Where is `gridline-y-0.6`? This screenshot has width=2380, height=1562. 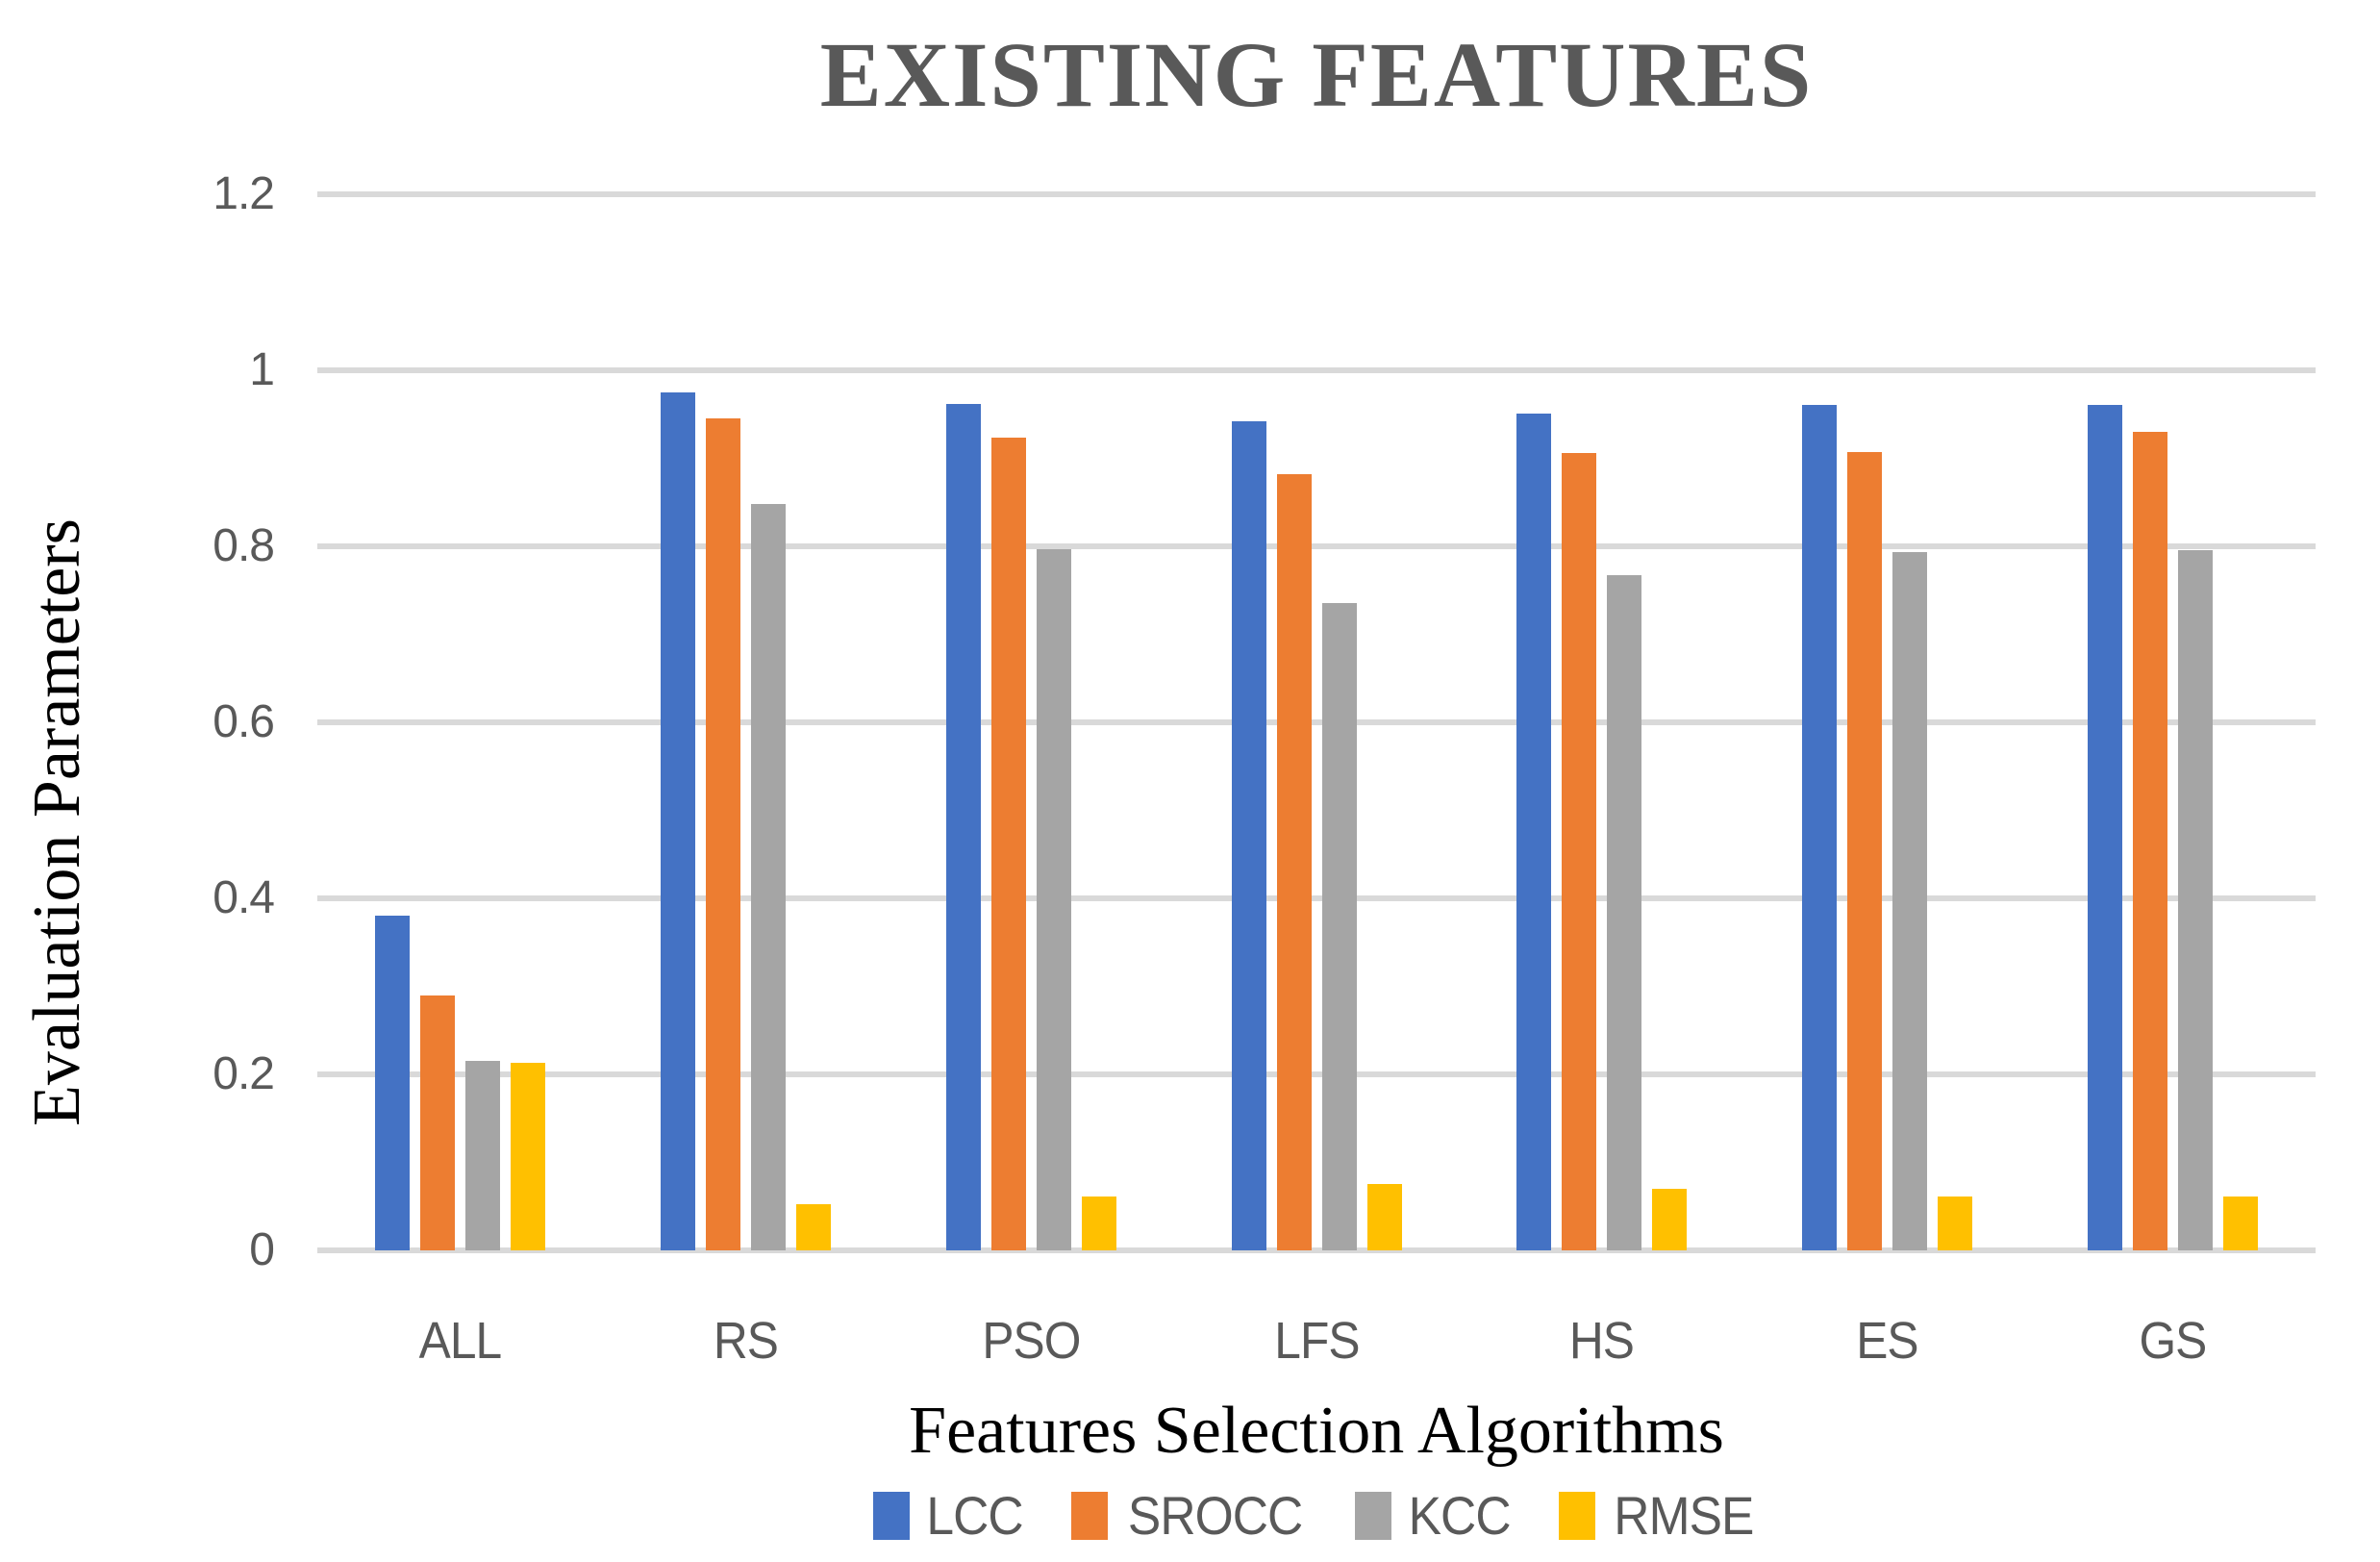
gridline-y-0.6 is located at coordinates (1316, 722).